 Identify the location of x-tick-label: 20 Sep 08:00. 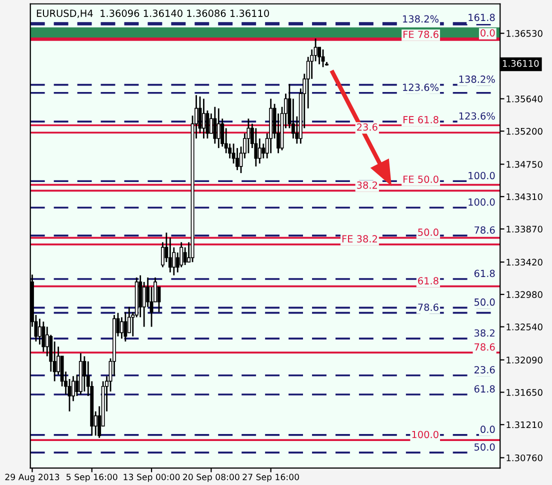
(211, 478).